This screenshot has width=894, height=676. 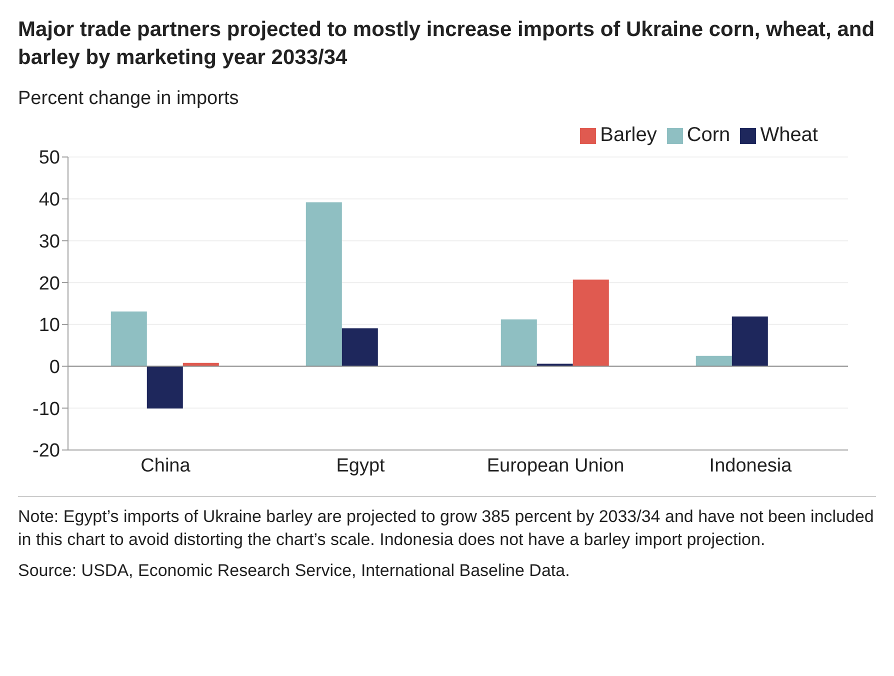 What do you see at coordinates (49, 283) in the screenshot?
I see `y-tick-label: 20` at bounding box center [49, 283].